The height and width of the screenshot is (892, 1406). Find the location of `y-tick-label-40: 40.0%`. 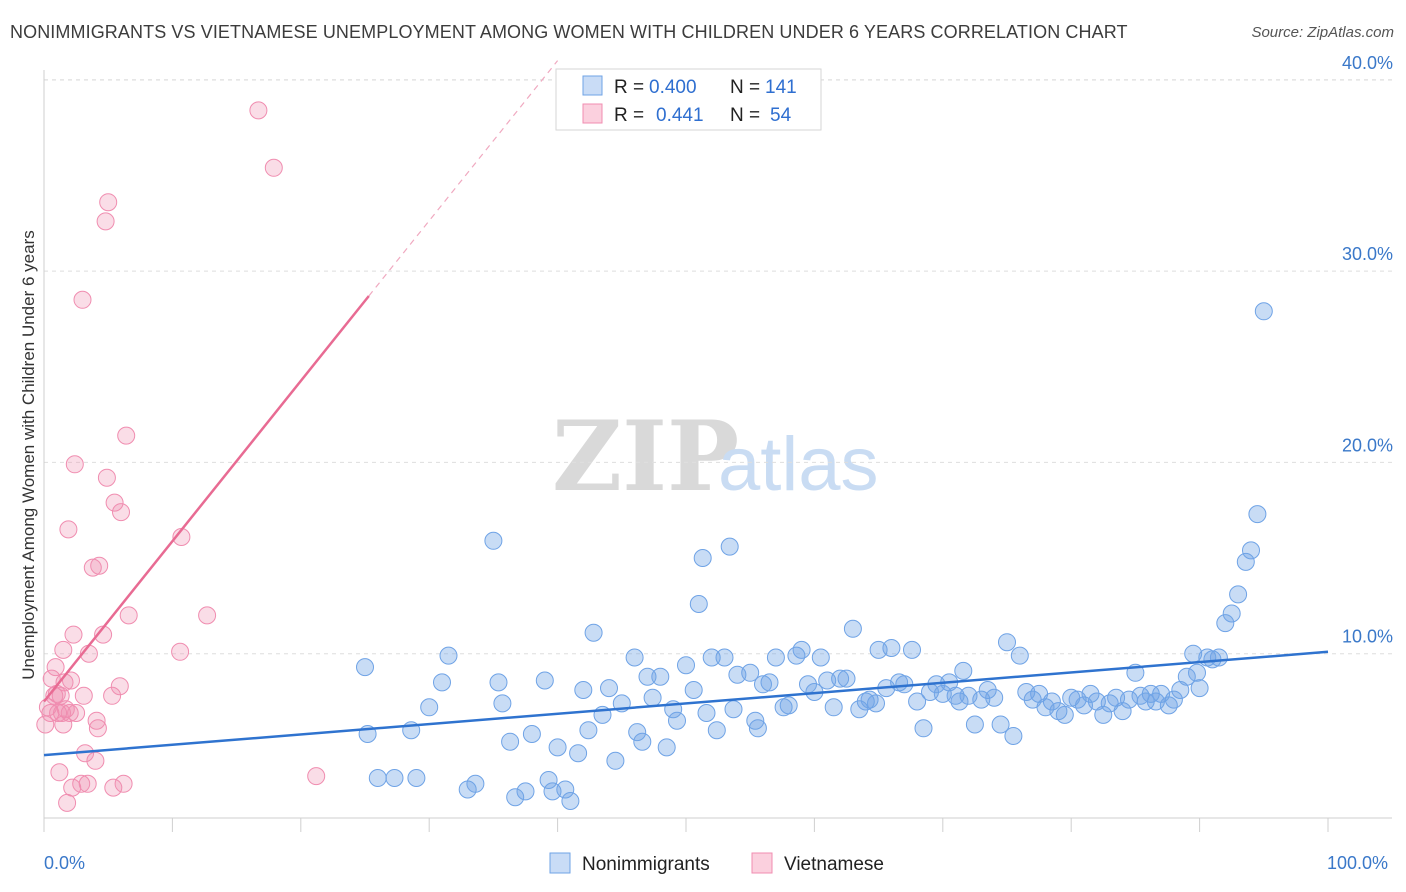

y-tick-label-40: 40.0% is located at coordinates (1367, 63).